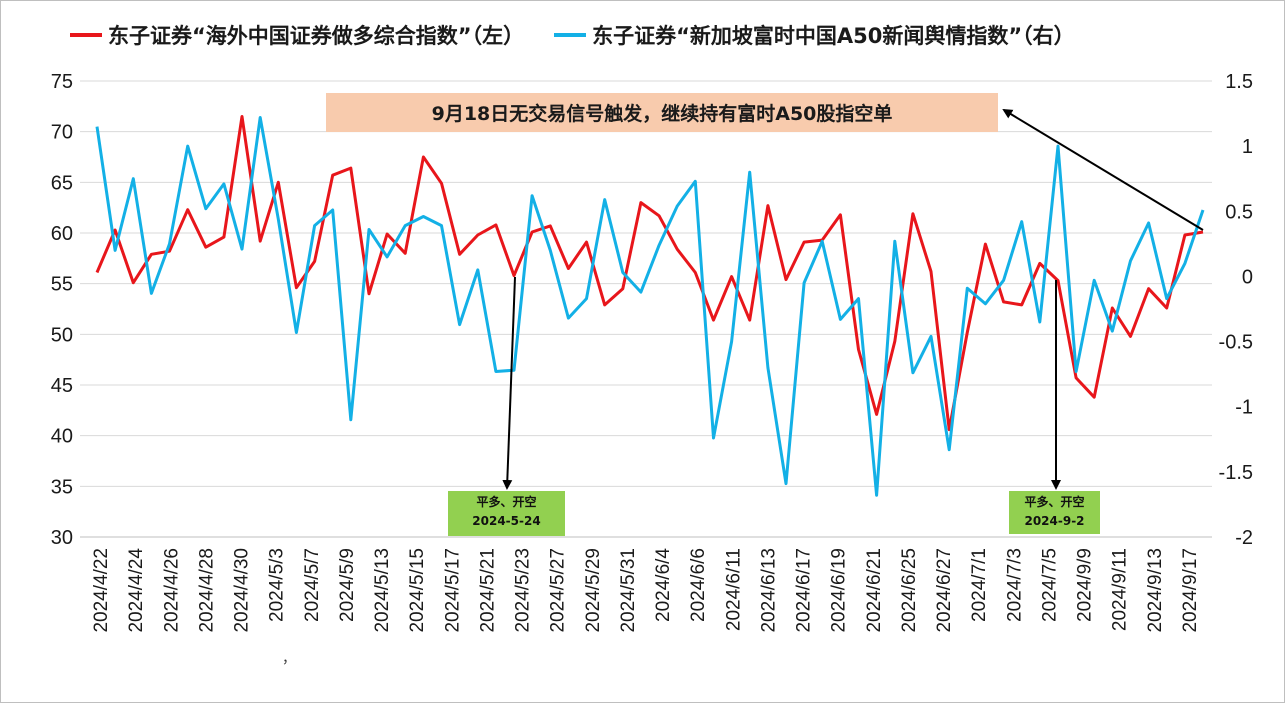 This screenshot has width=1287, height=705. What do you see at coordinates (558, 590) in the screenshot?
I see `x-tick-label: 2024/5/27` at bounding box center [558, 590].